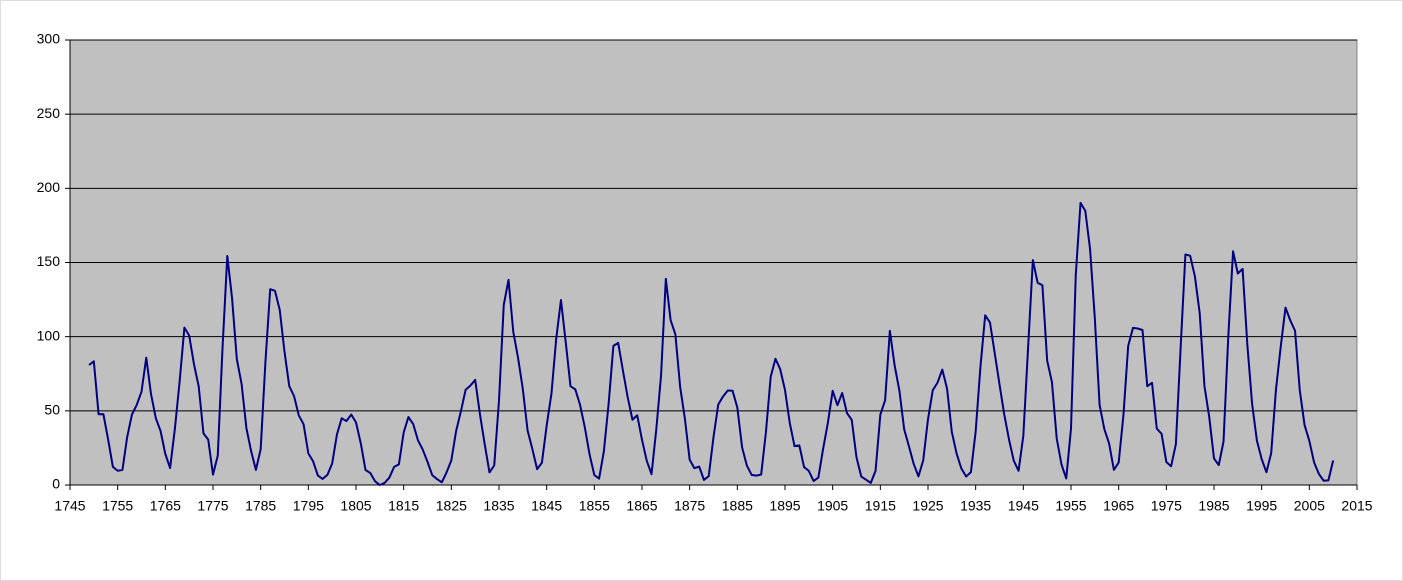 The image size is (1403, 581). Describe the element at coordinates (1356, 506) in the screenshot. I see `x-tick-label: 2015` at that location.